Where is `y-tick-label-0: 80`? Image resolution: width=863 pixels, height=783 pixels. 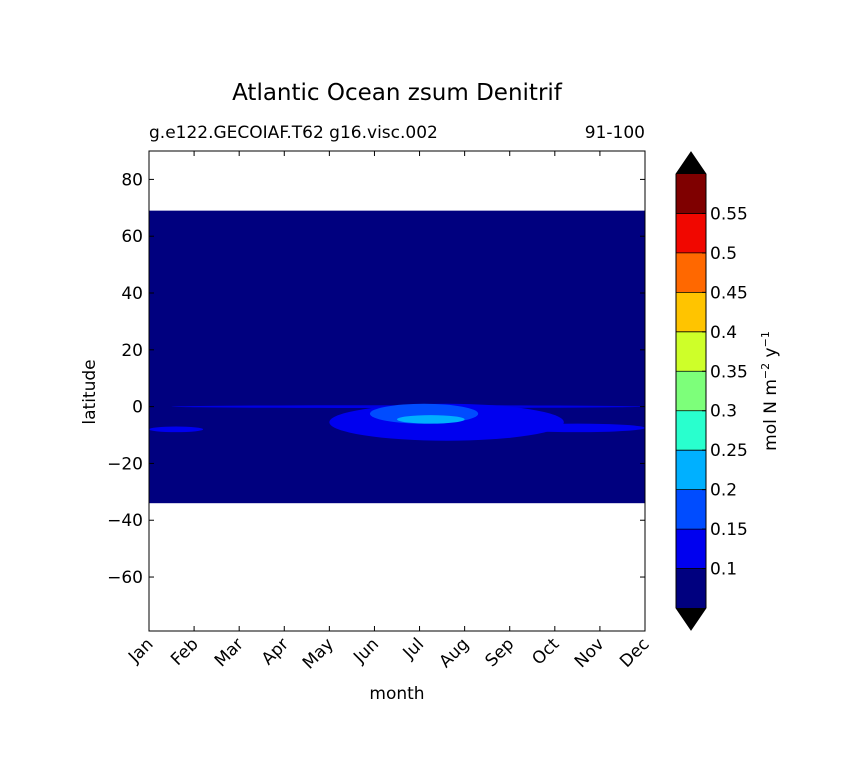 y-tick-label-0: 80 is located at coordinates (132, 180).